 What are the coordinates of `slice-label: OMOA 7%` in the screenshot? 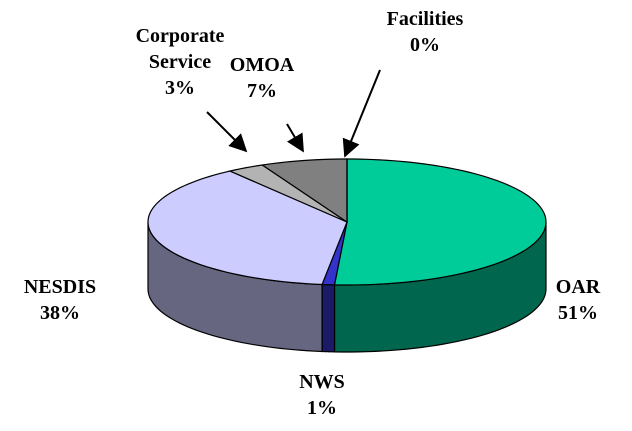 It's located at (262, 78).